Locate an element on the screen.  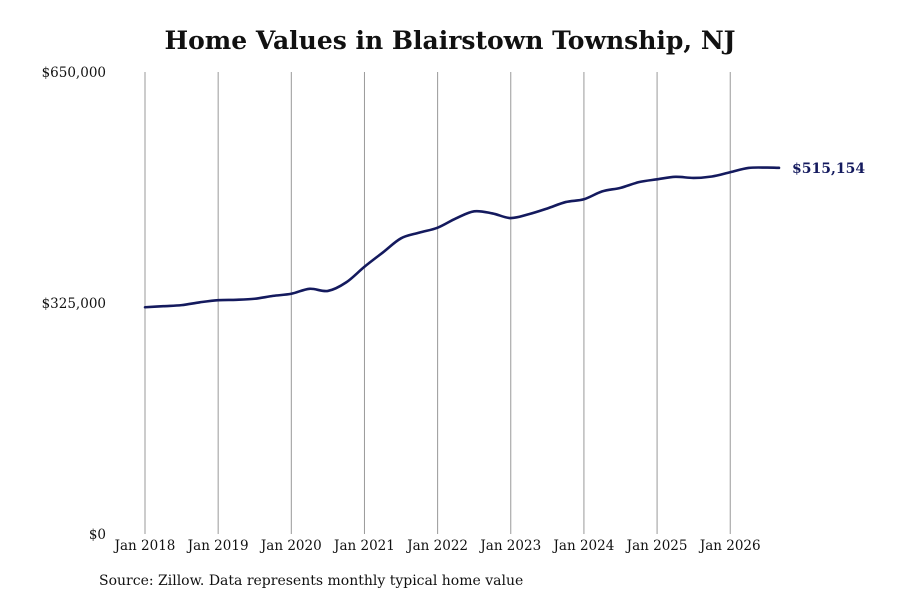
y-axis-ticks: $0 $325,000 $650,000 is located at coordinates (74, 304).